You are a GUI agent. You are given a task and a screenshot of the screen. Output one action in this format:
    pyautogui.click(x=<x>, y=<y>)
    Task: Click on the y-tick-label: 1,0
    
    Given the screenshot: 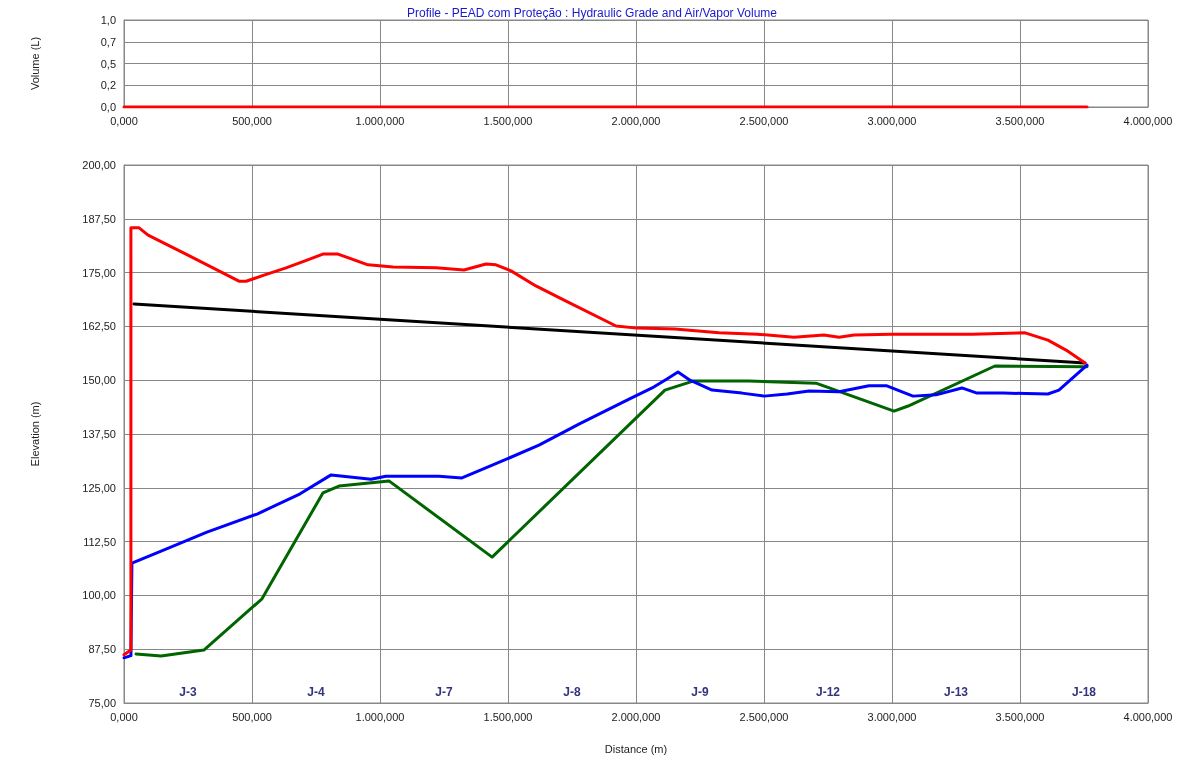 What is the action you would take?
    pyautogui.click(x=108, y=20)
    